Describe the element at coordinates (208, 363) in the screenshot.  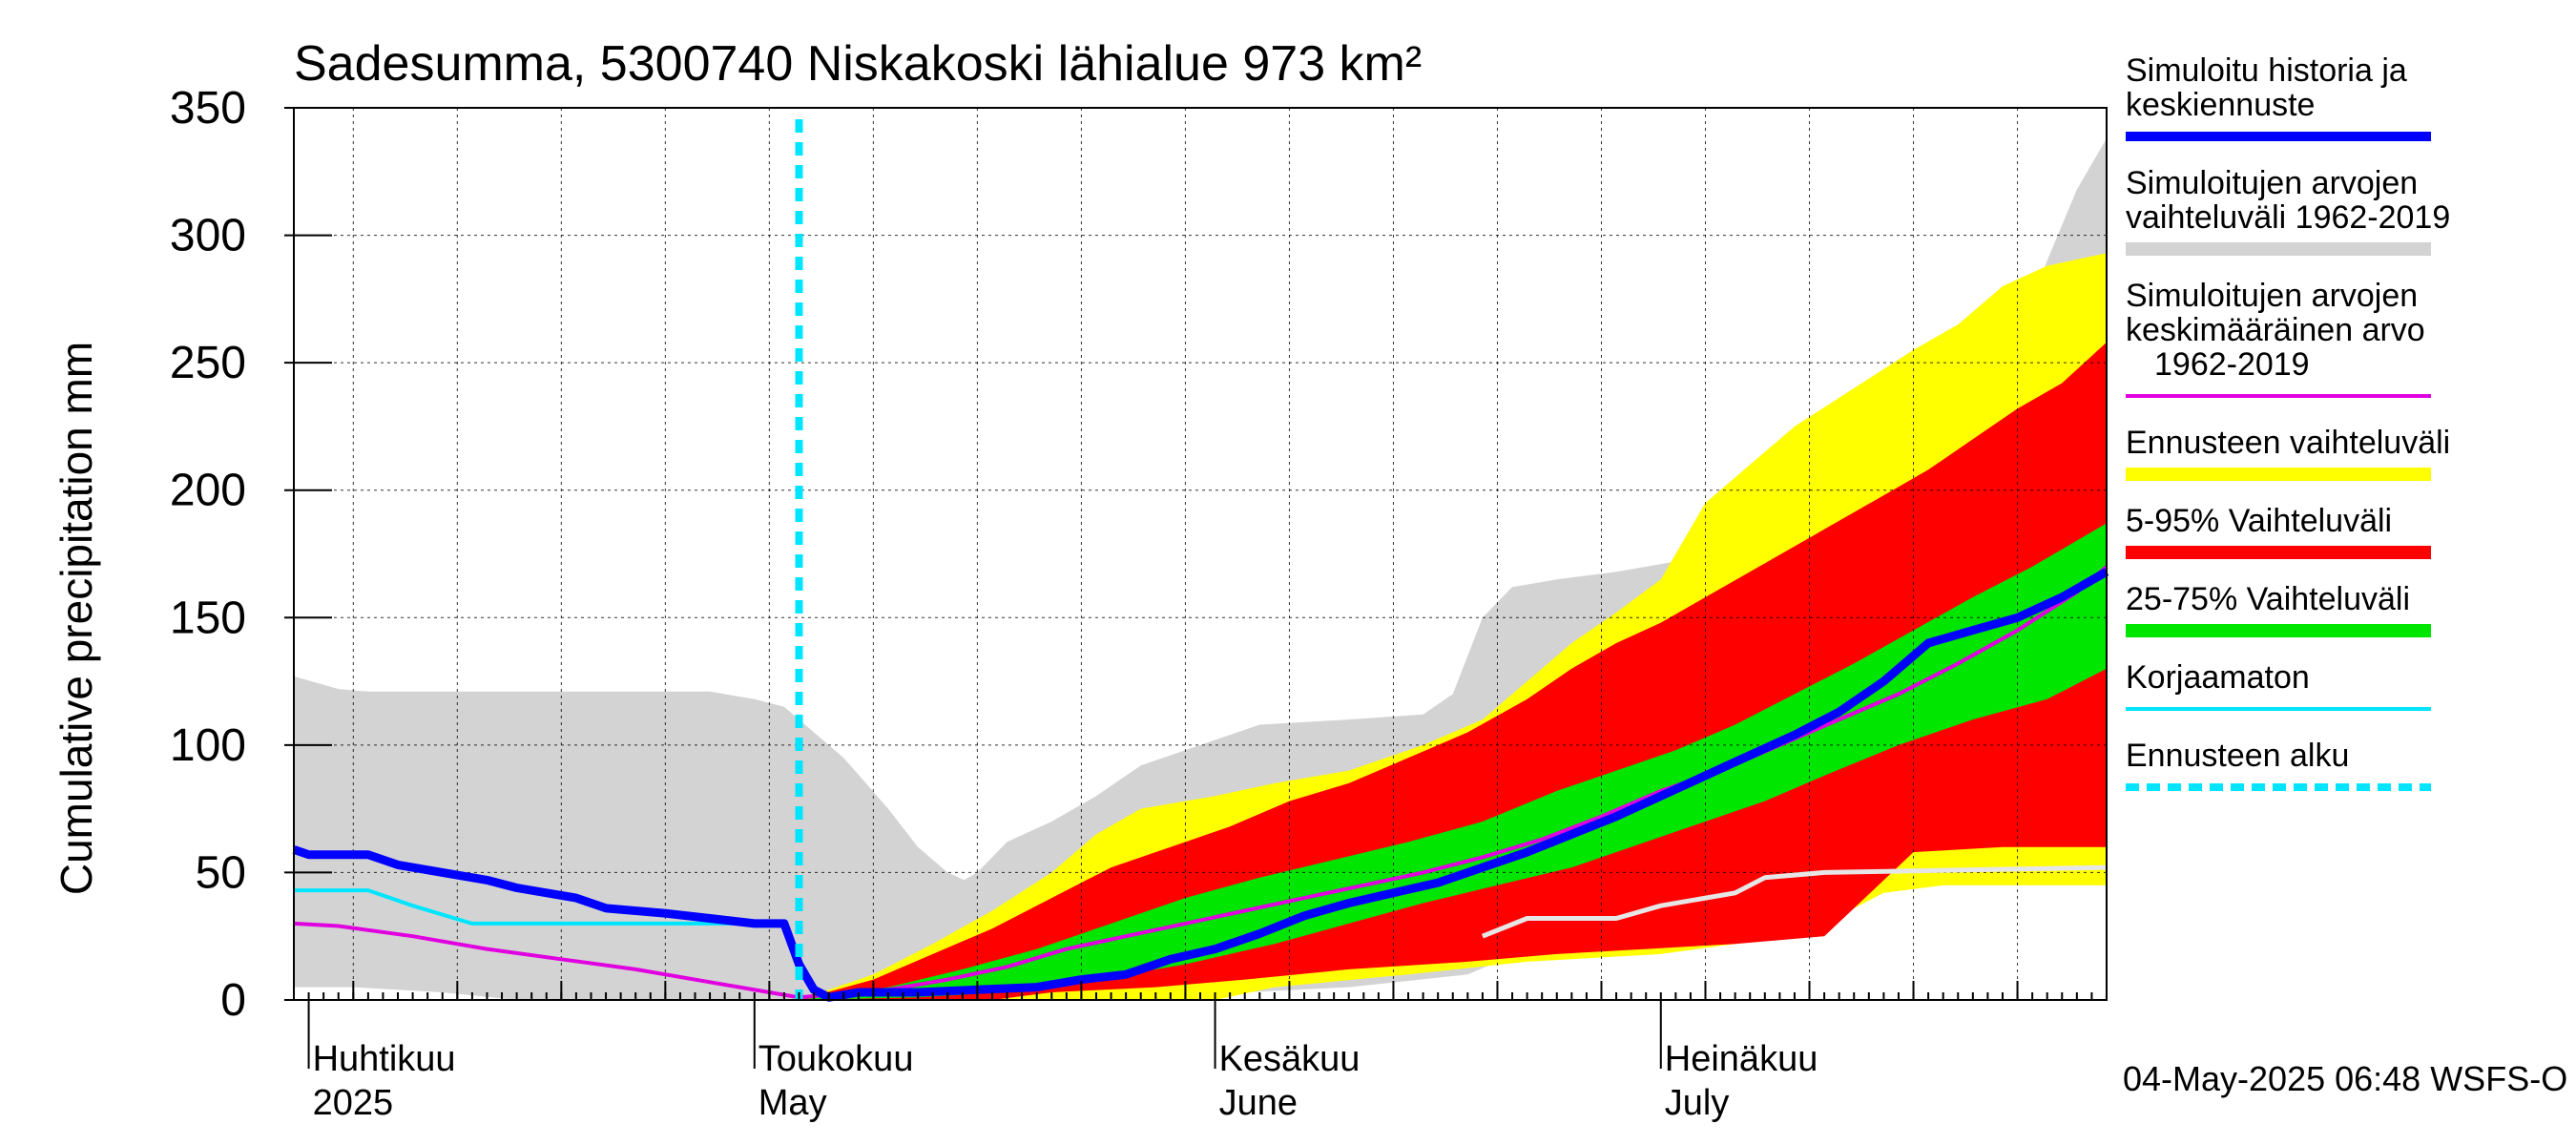
I see `y-tick-label: 250` at that location.